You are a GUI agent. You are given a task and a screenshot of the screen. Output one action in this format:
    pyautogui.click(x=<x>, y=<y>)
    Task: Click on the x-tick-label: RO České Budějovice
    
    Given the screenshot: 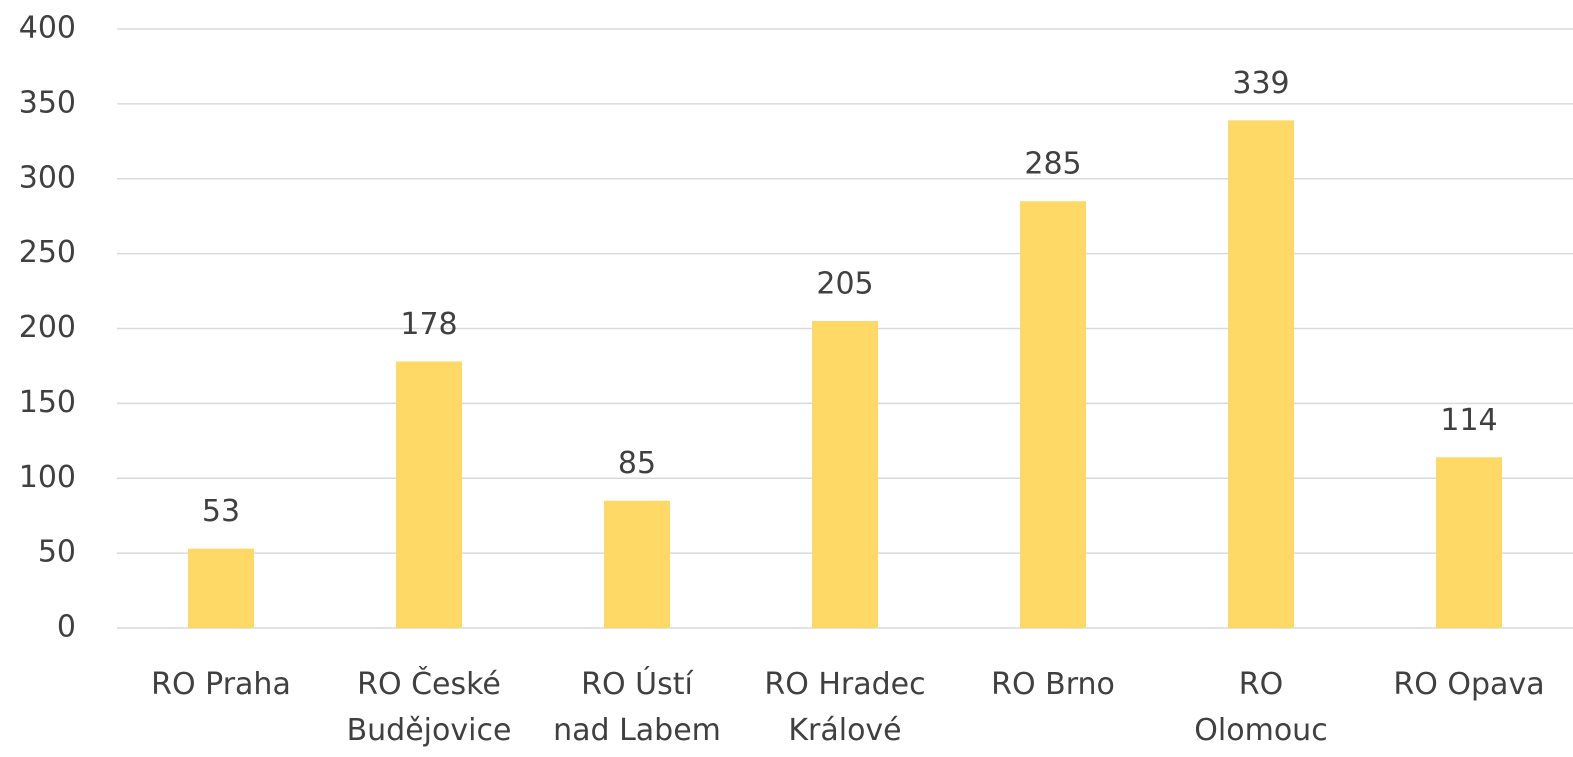 What is the action you would take?
    pyautogui.click(x=429, y=707)
    